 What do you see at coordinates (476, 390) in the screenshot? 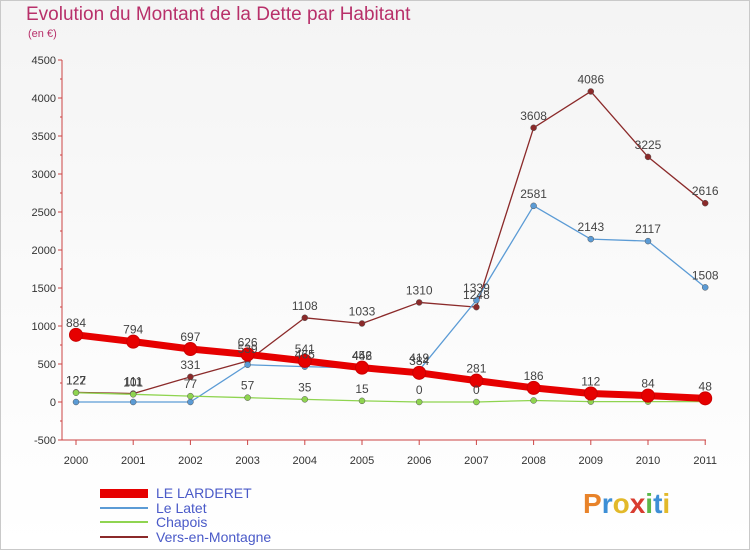
I see `data-label: 0` at bounding box center [476, 390].